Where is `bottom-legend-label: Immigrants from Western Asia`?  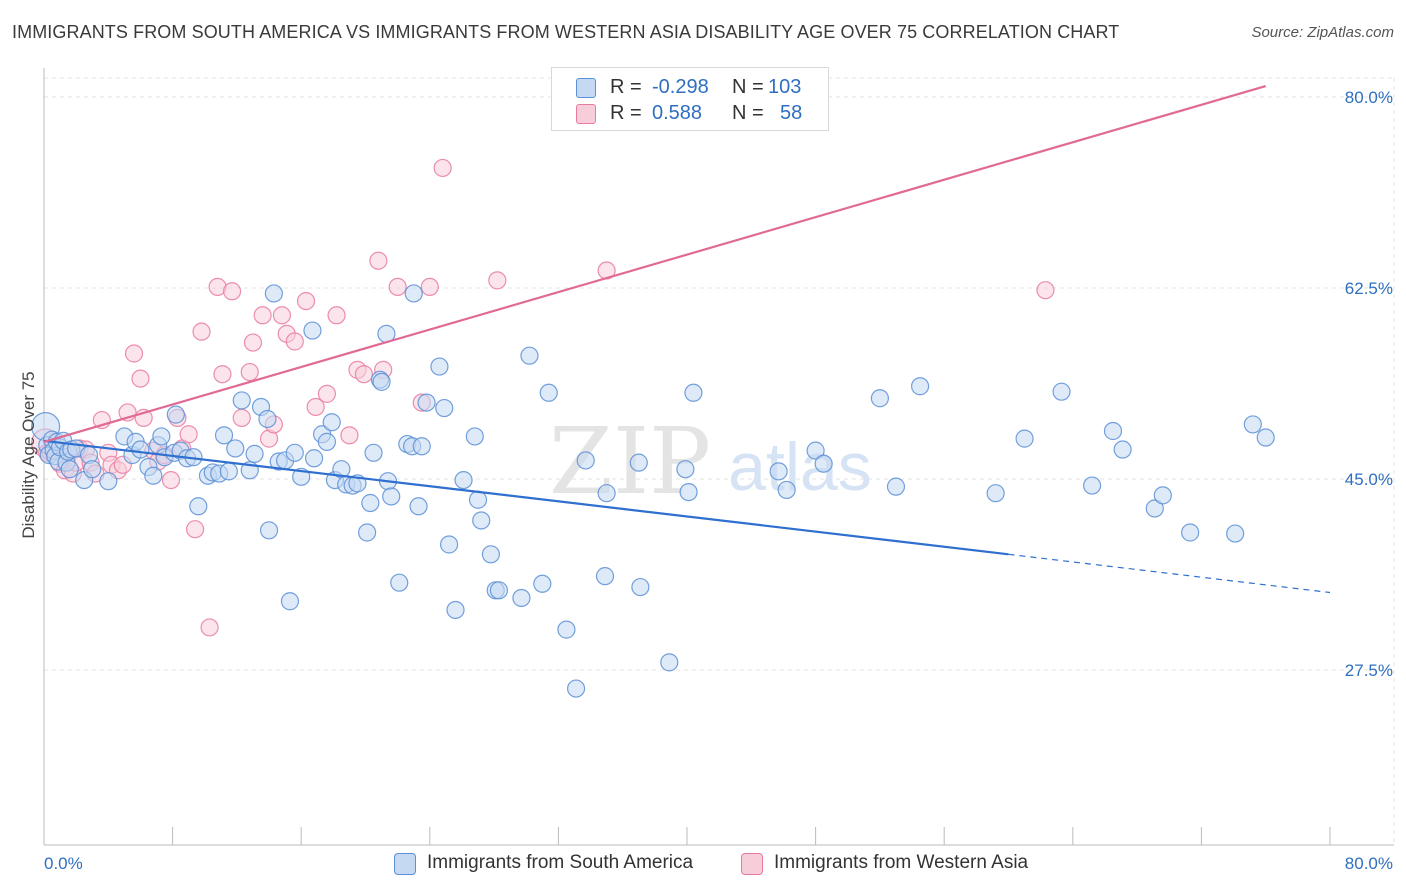 bottom-legend-label: Immigrants from Western Asia is located at coordinates (901, 862).